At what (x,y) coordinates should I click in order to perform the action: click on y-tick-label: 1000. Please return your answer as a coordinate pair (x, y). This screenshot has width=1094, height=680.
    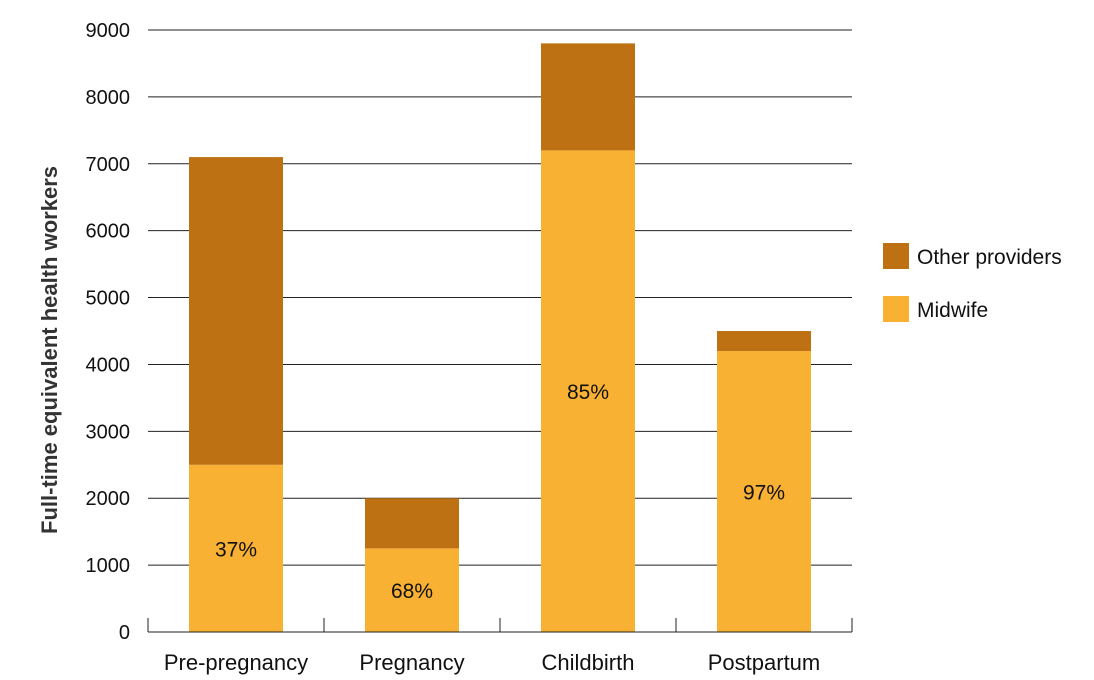
    Looking at the image, I should click on (108, 566).